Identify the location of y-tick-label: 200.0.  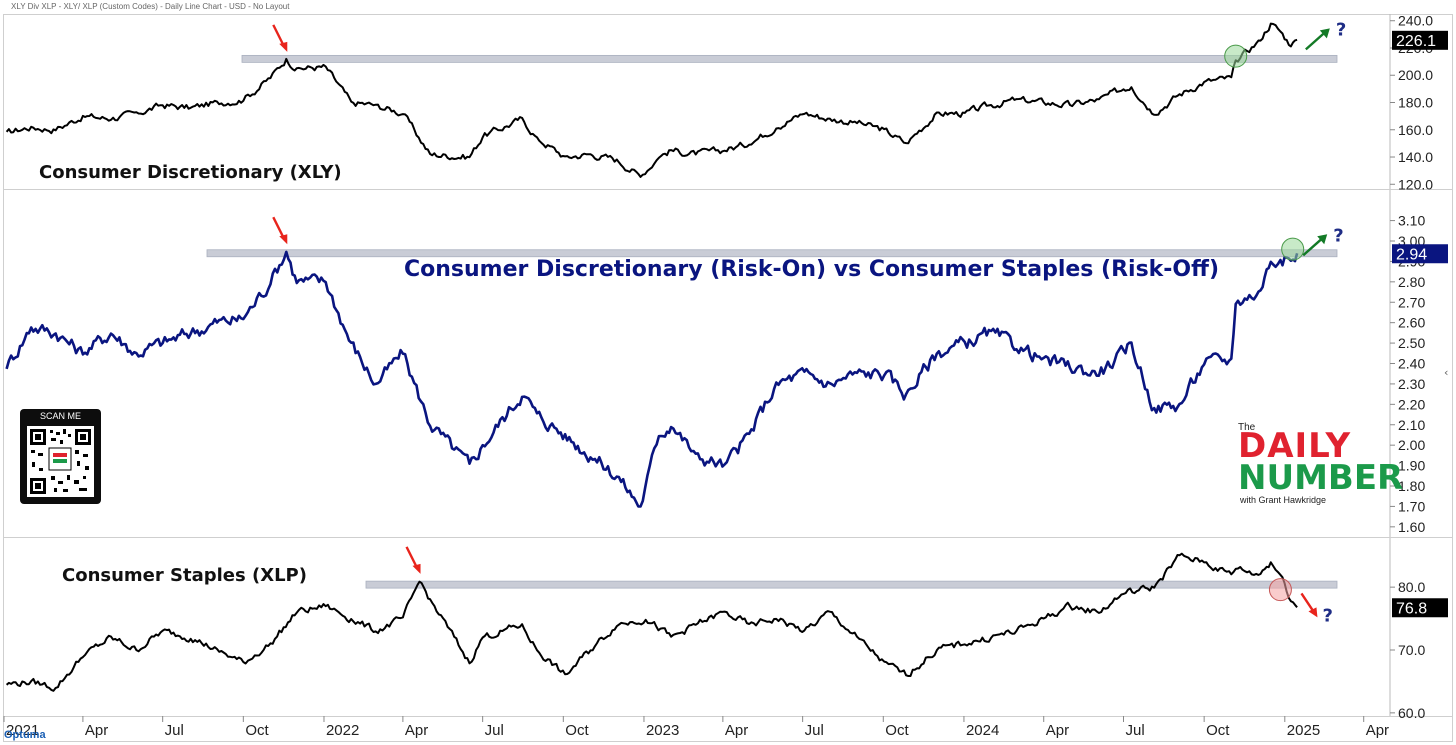
(1415, 75).